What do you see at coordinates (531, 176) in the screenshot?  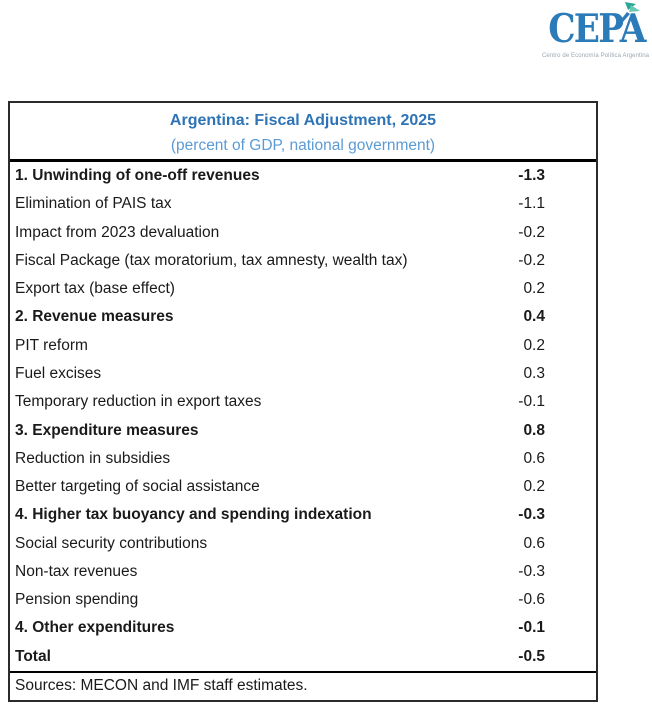 I see `row-value: -1.3` at bounding box center [531, 176].